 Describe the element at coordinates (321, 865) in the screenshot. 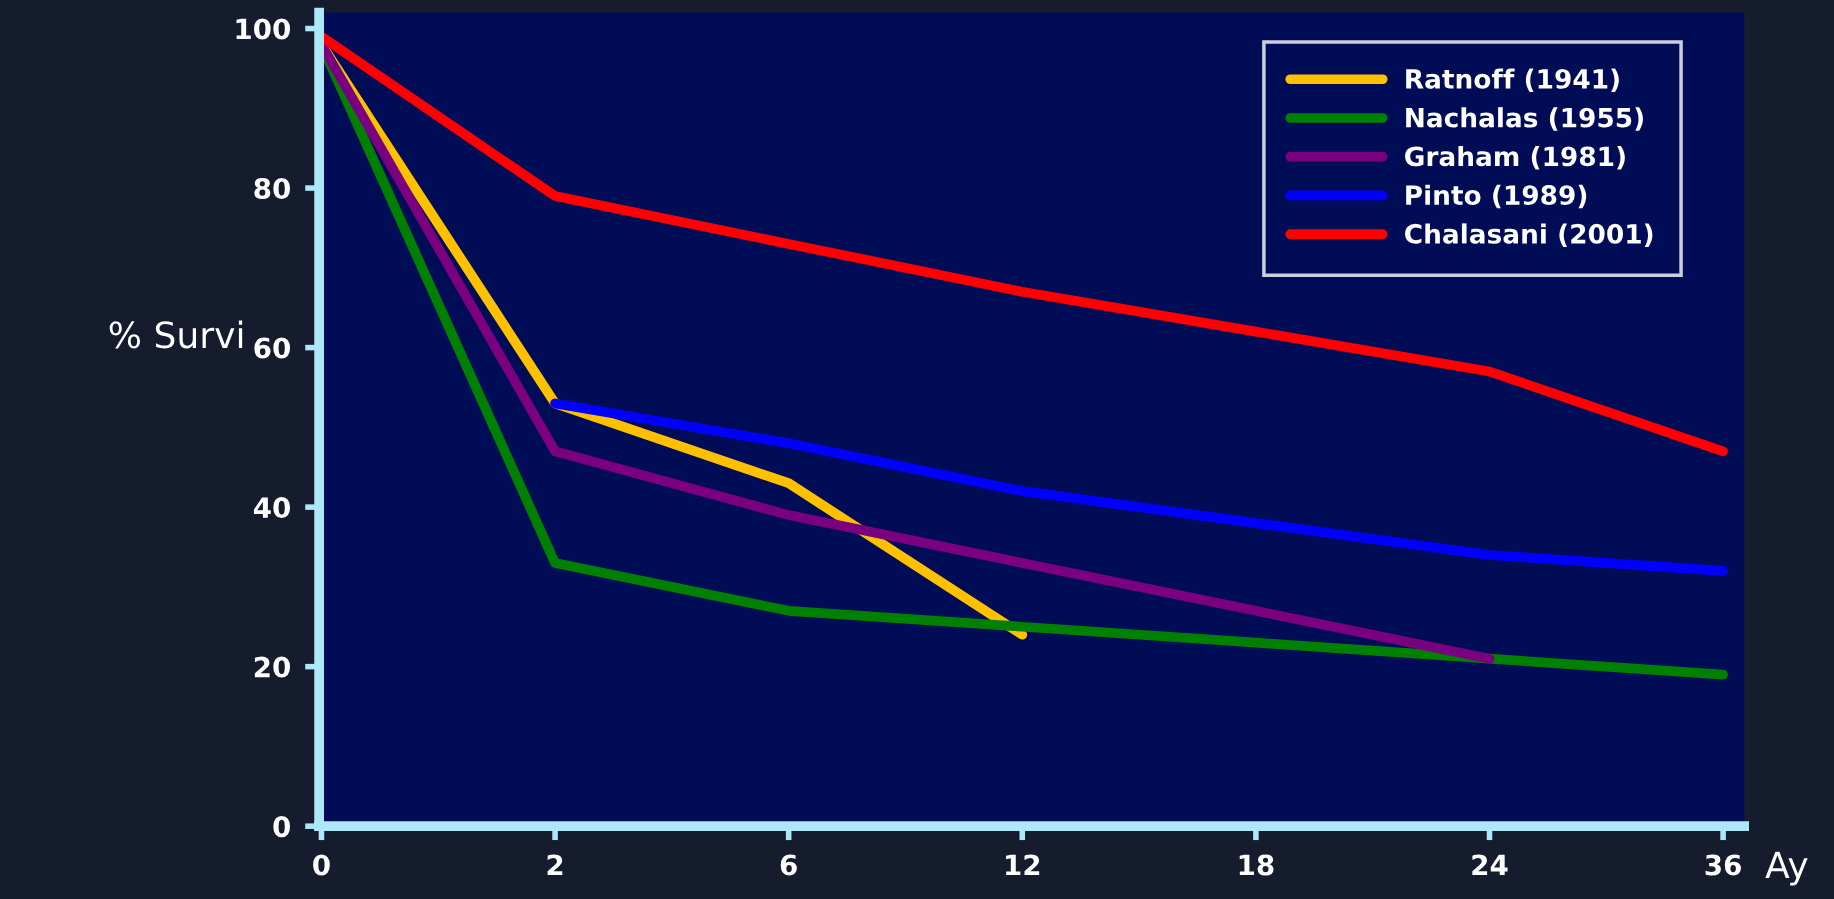

I see `x-tick-label: 0` at that location.